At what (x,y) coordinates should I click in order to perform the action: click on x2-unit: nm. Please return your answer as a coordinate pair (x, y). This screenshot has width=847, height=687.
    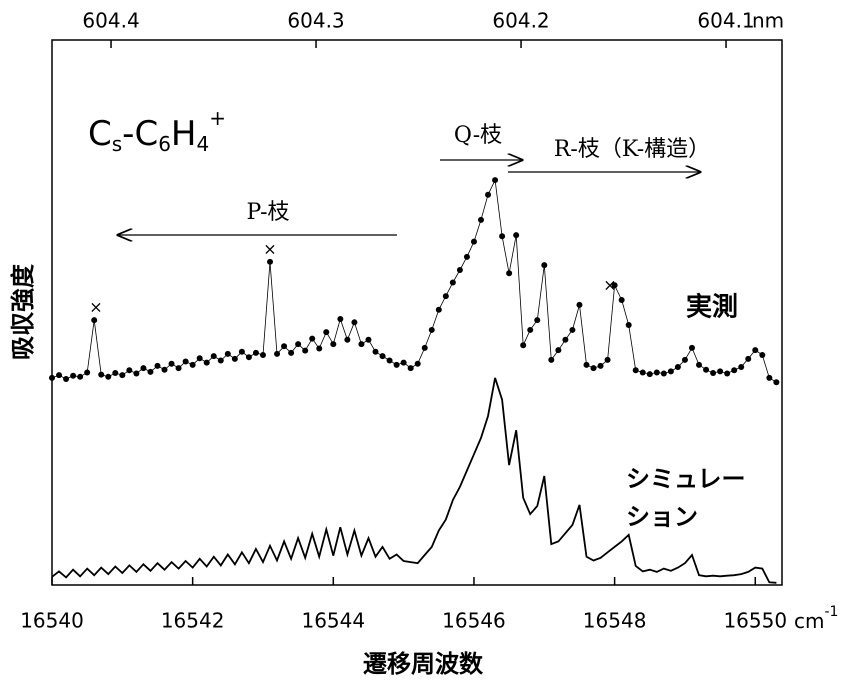
    Looking at the image, I should click on (768, 21).